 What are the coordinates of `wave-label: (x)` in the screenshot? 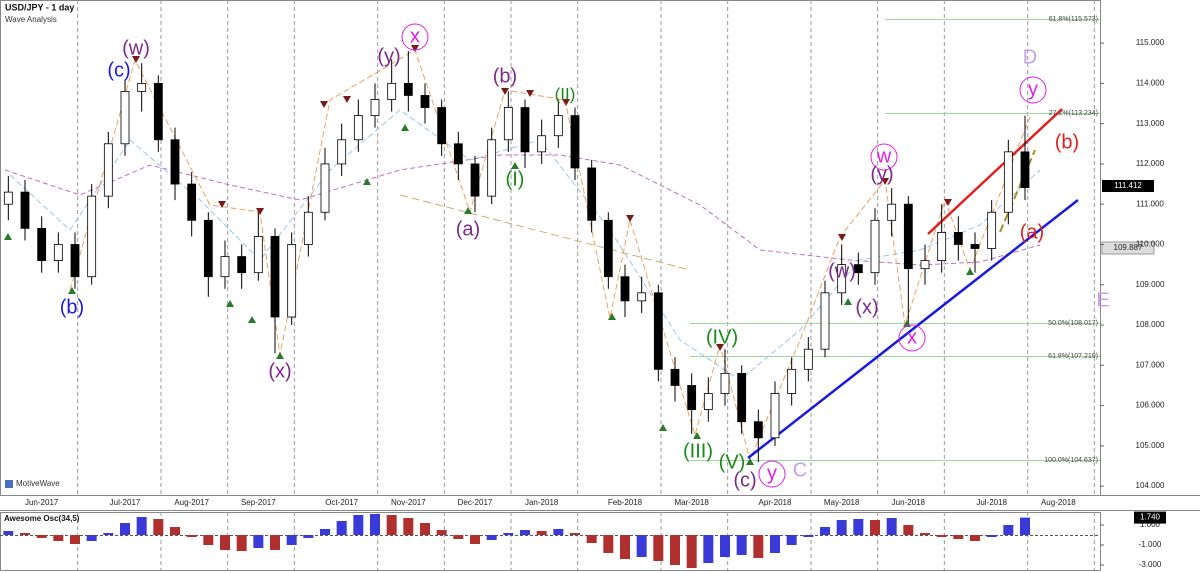 It's located at (866, 307).